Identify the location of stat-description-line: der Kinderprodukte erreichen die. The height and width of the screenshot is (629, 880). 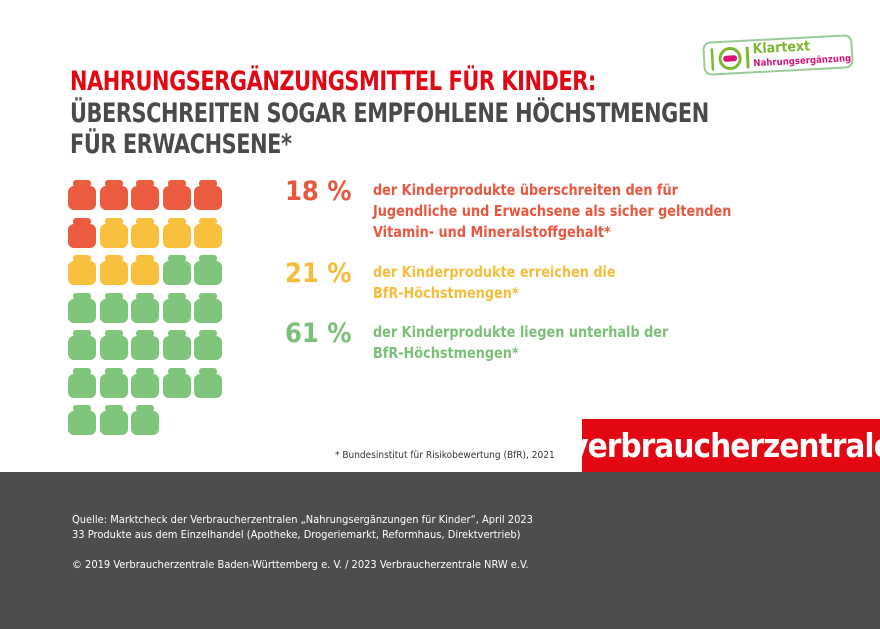
(494, 272).